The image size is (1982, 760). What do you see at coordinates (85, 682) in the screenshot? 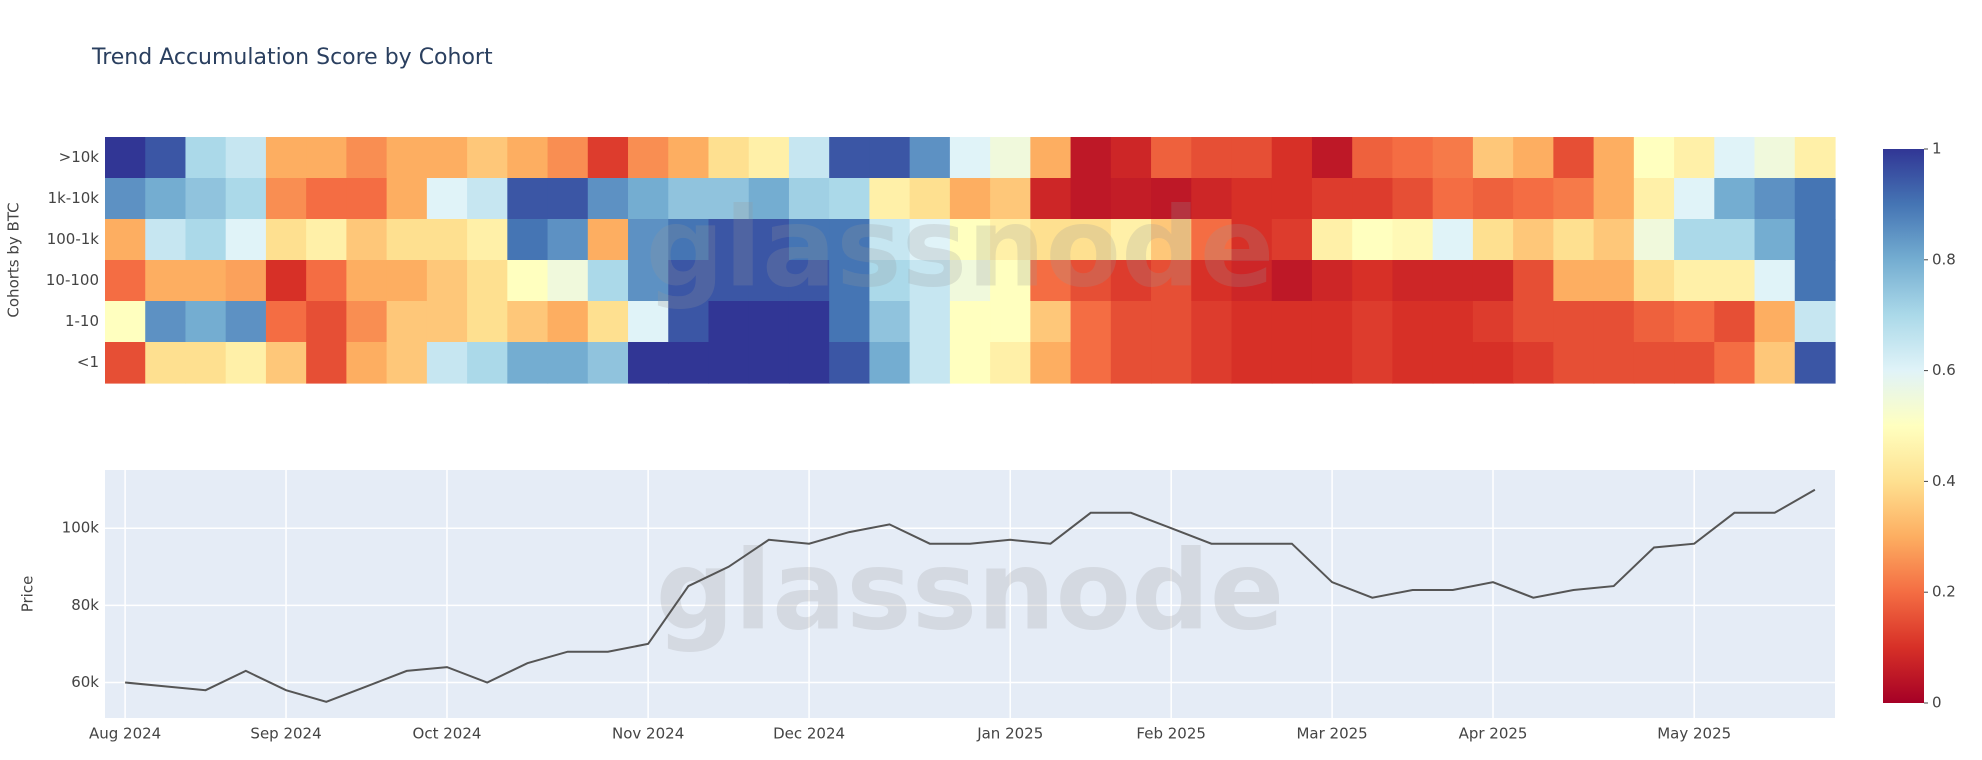
I see `y-tick-label: 60k` at bounding box center [85, 682].